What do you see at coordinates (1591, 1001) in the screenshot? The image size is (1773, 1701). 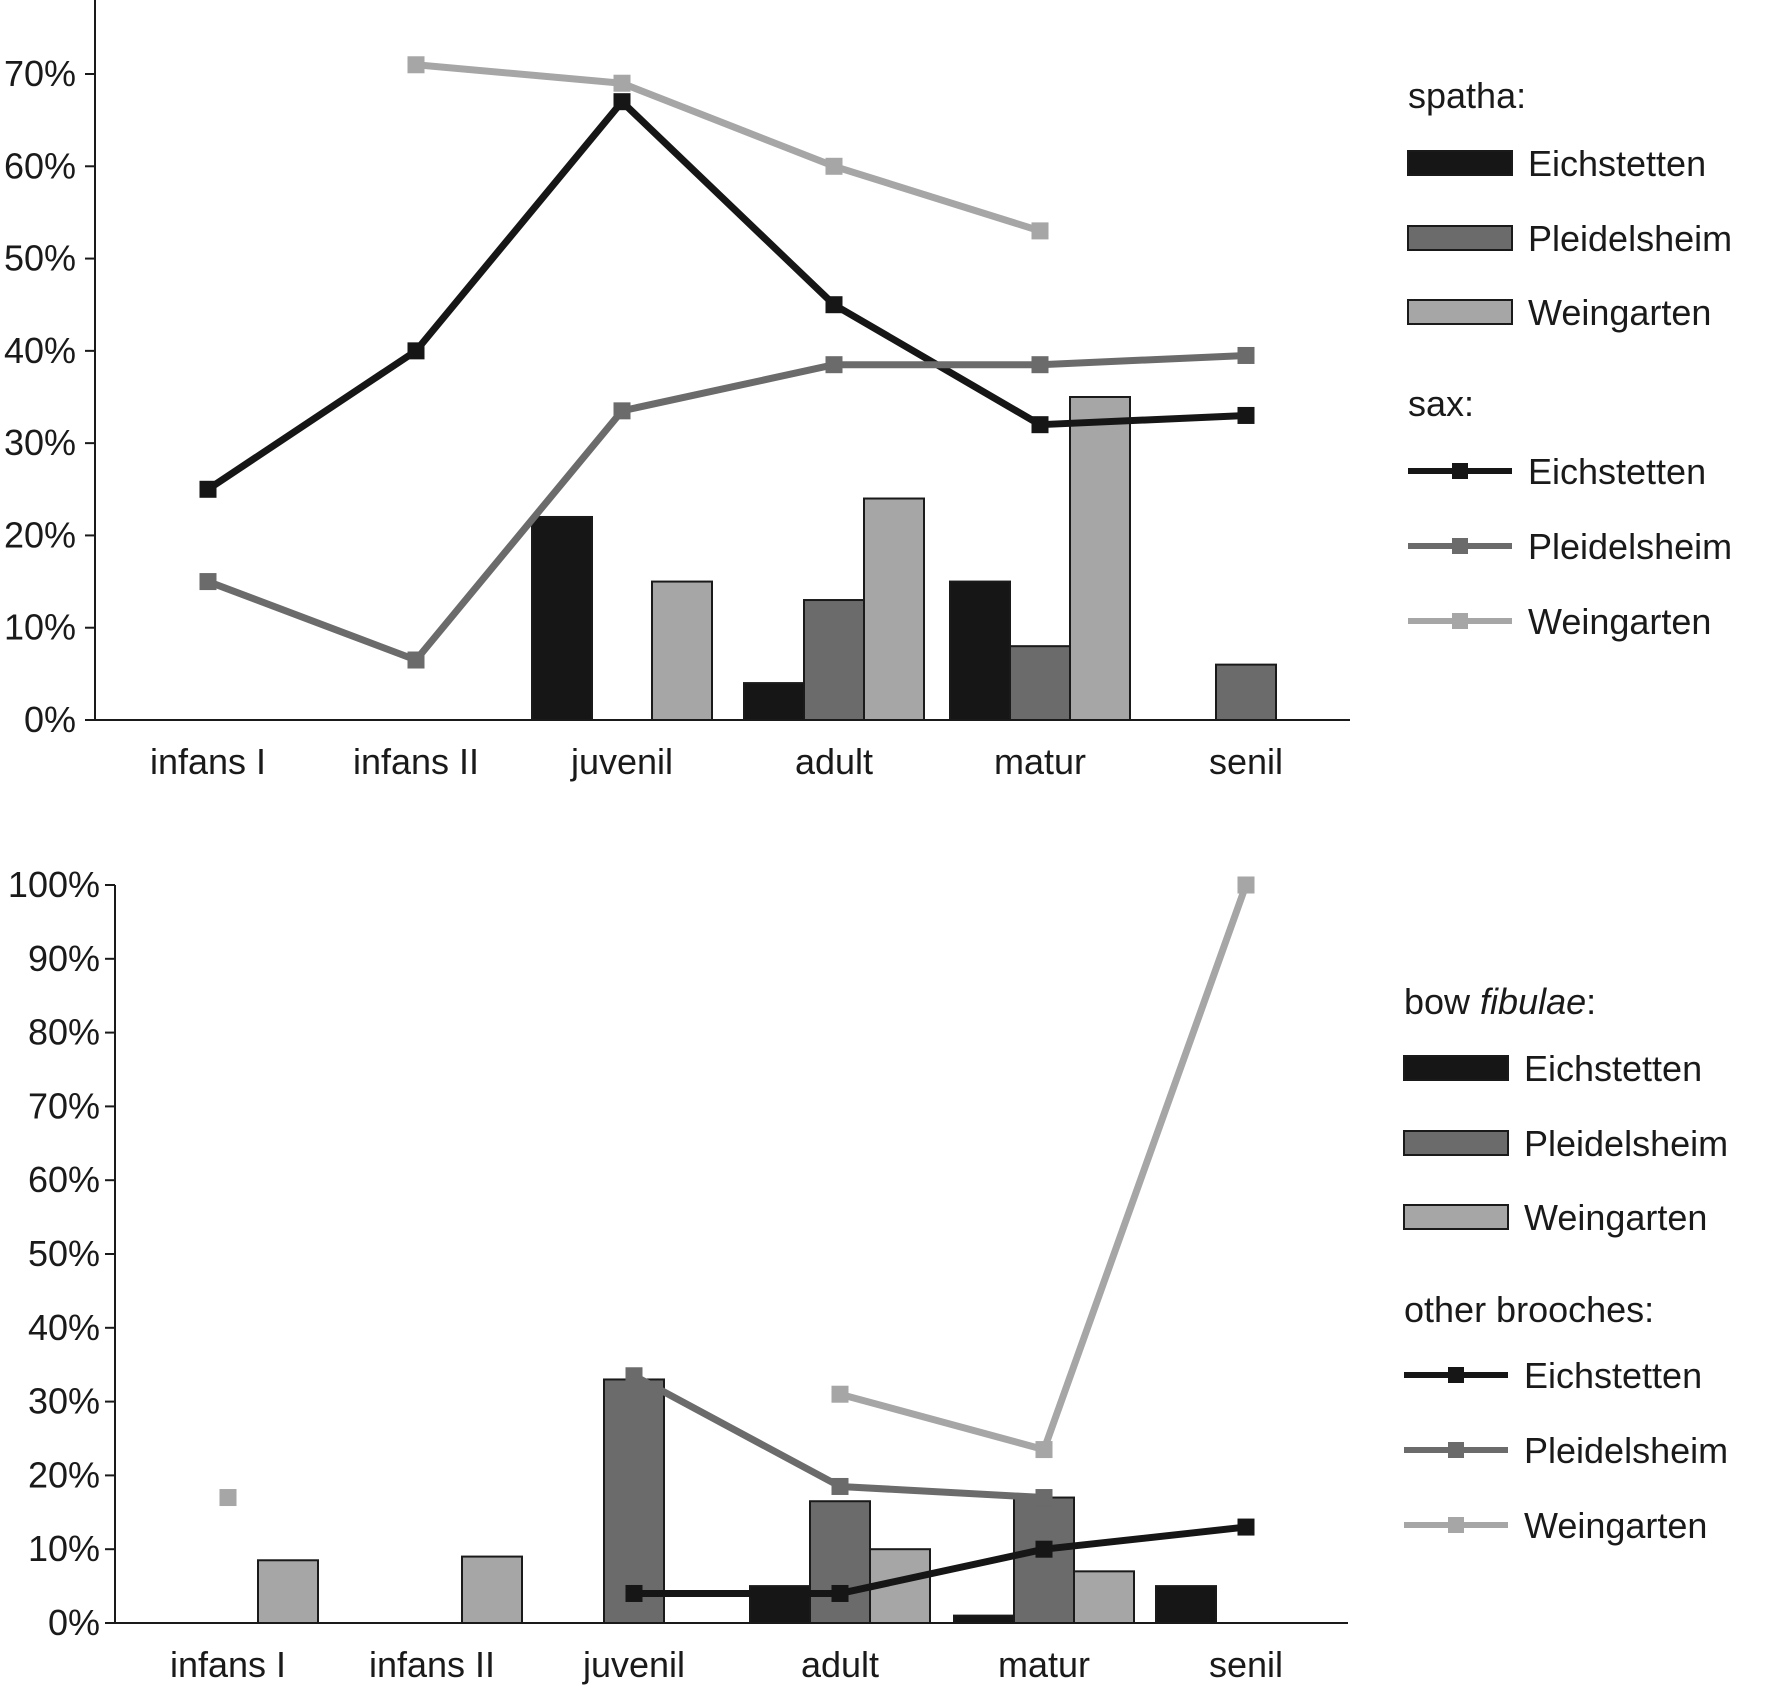 I see `legend-heading-colon: :` at bounding box center [1591, 1001].